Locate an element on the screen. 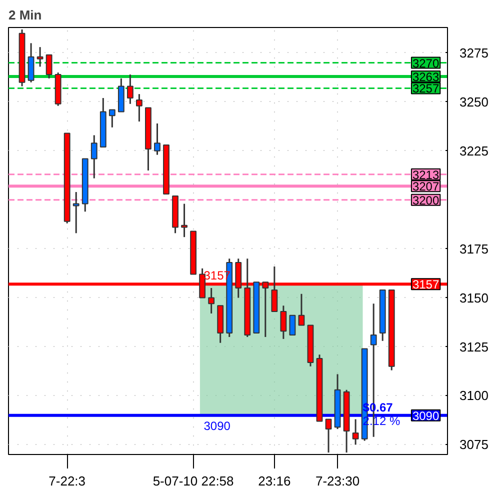 Image resolution: width=491 pixels, height=491 pixels. ref-line-label: 3157 is located at coordinates (426, 285).